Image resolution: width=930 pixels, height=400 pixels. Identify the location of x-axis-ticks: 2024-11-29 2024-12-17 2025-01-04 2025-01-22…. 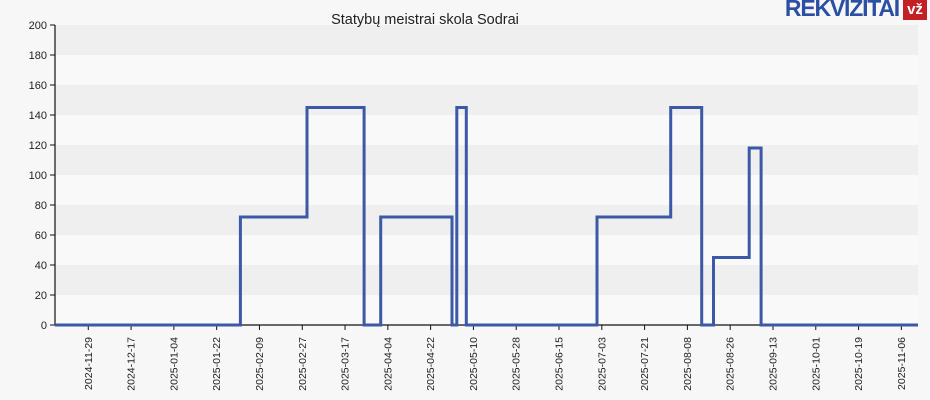
(495, 358).